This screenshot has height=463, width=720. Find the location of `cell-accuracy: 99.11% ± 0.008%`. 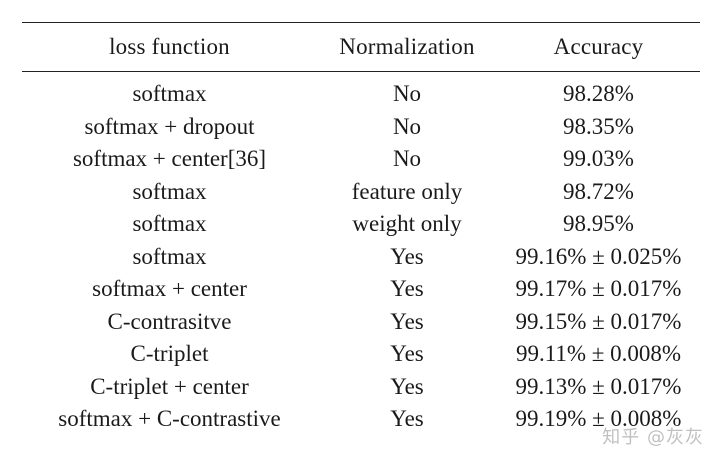

cell-accuracy: 99.11% ± 0.008% is located at coordinates (598, 354).